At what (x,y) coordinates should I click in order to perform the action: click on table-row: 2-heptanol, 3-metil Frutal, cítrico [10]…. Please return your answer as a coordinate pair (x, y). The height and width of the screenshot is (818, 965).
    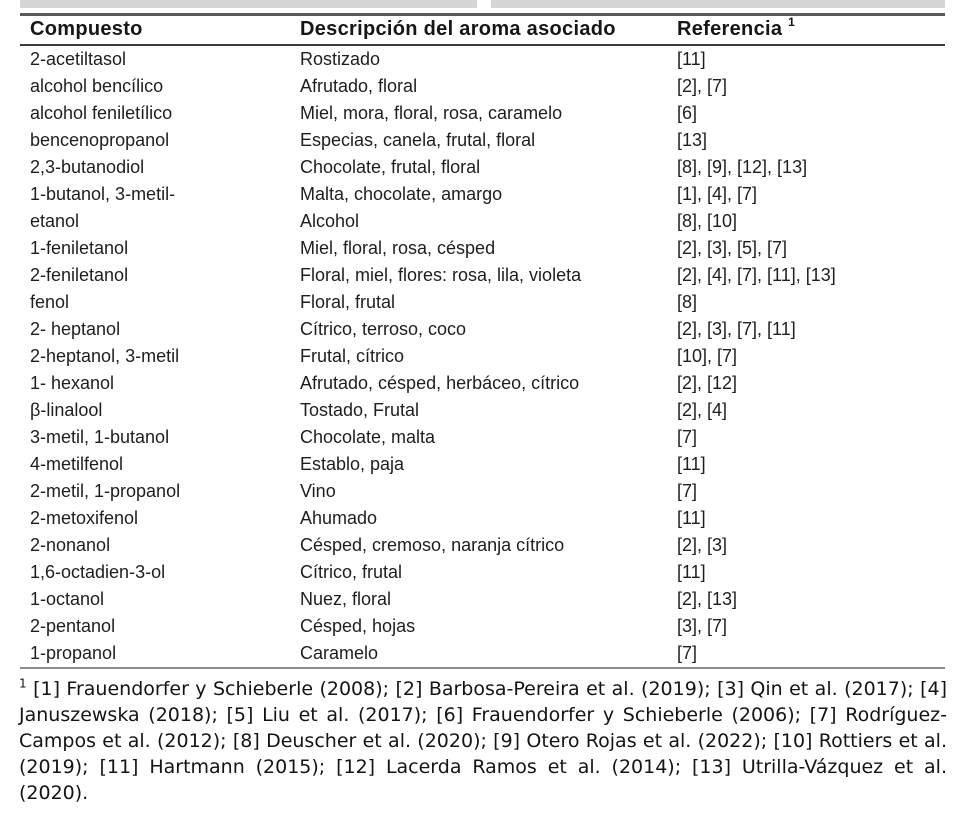
    Looking at the image, I should click on (482, 356).